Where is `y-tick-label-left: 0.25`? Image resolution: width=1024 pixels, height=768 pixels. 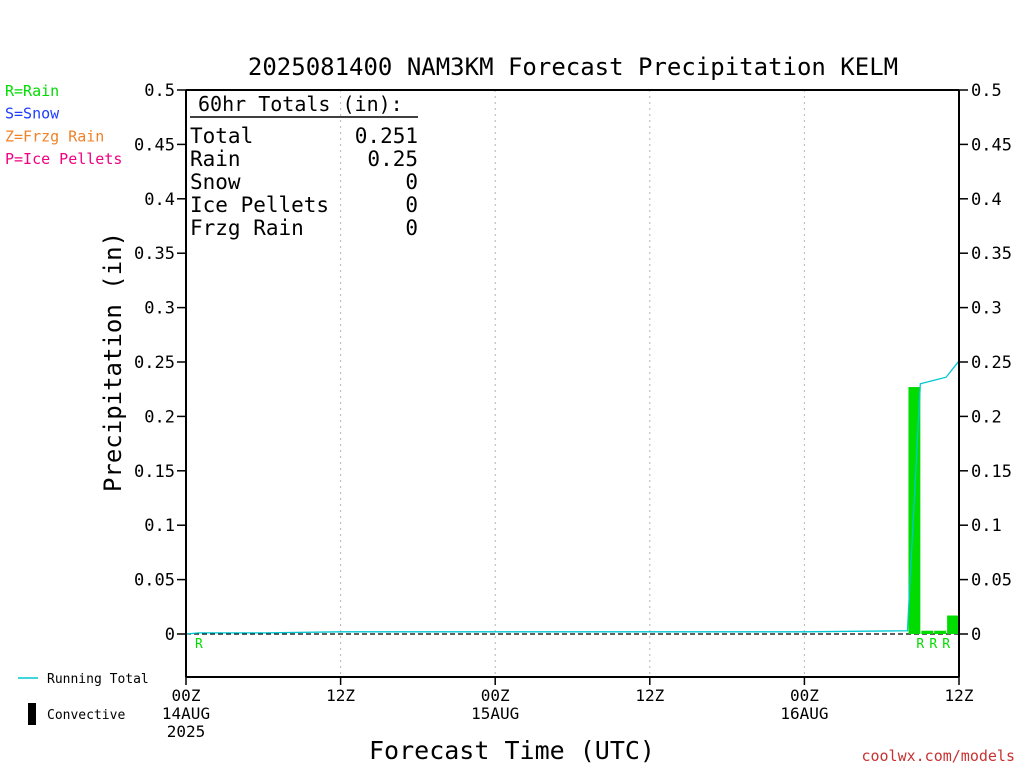
y-tick-label-left: 0.25 is located at coordinates (154, 363).